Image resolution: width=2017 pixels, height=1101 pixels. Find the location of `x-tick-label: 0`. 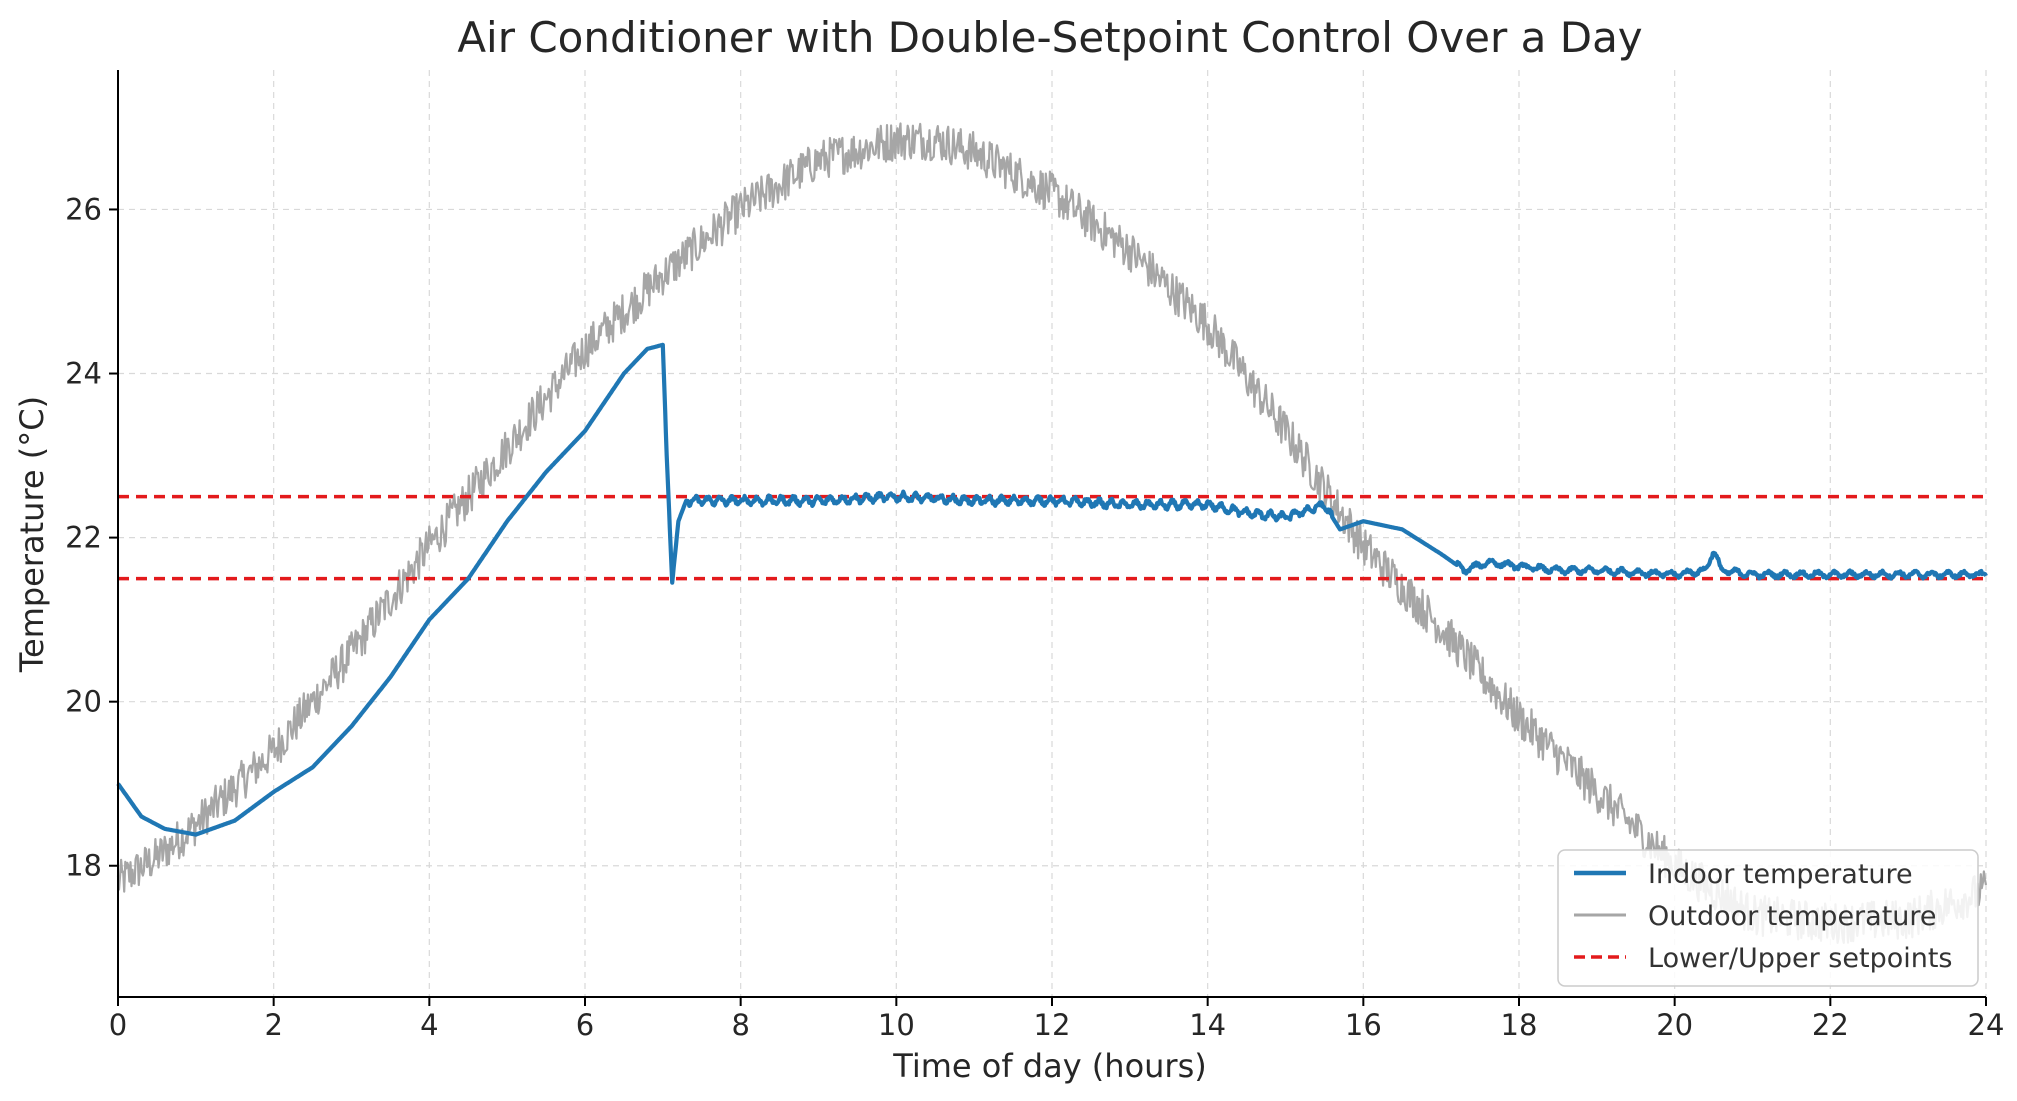

x-tick-label: 0 is located at coordinates (118, 1025).